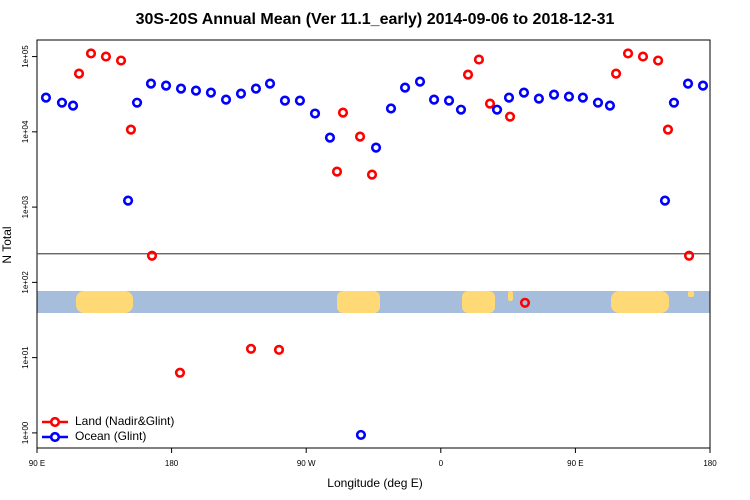  What do you see at coordinates (25, 56) in the screenshot?
I see `y-tick-label: 1e+05` at bounding box center [25, 56].